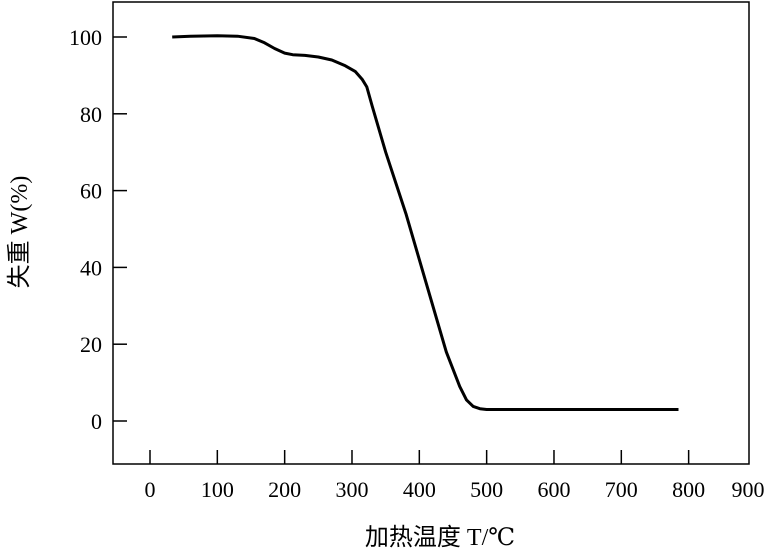 Image resolution: width=770 pixels, height=555 pixels. Describe the element at coordinates (621, 489) in the screenshot. I see `x-tick-label: 700` at that location.